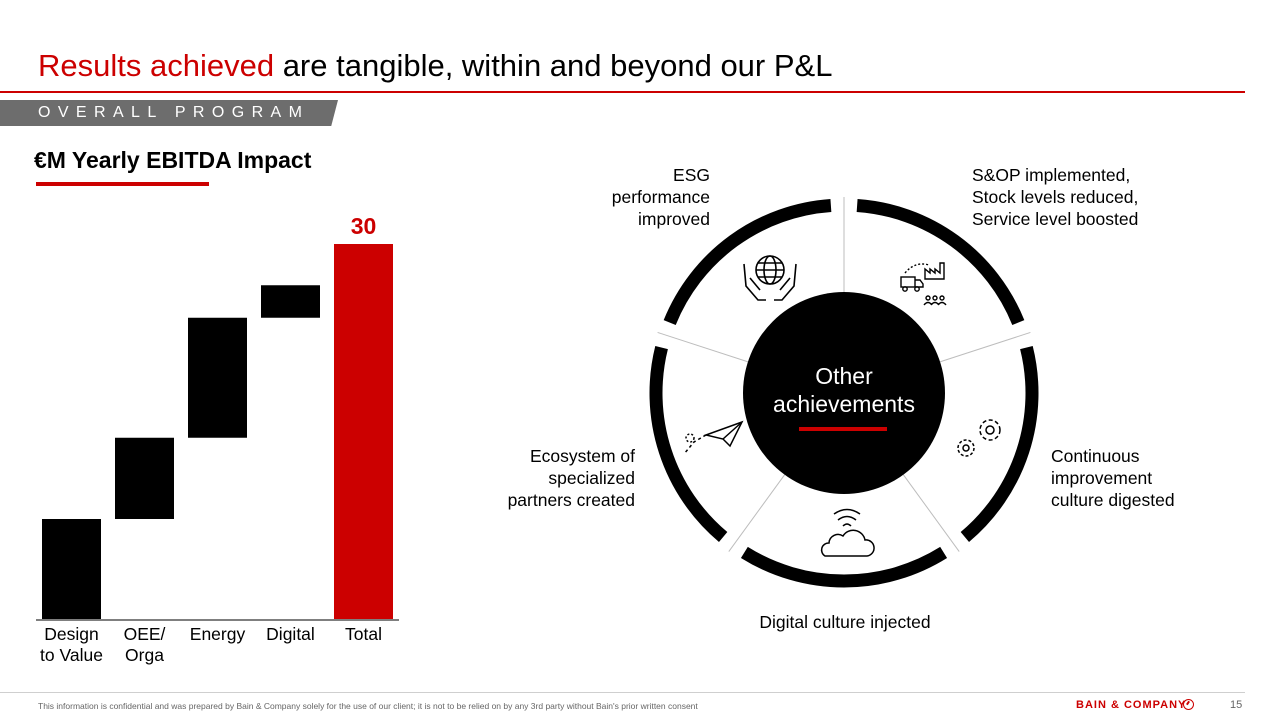  Describe the element at coordinates (553, 65) in the screenshot. I see `slide-title-rest: are tangible, within and beyond our P&L` at that location.